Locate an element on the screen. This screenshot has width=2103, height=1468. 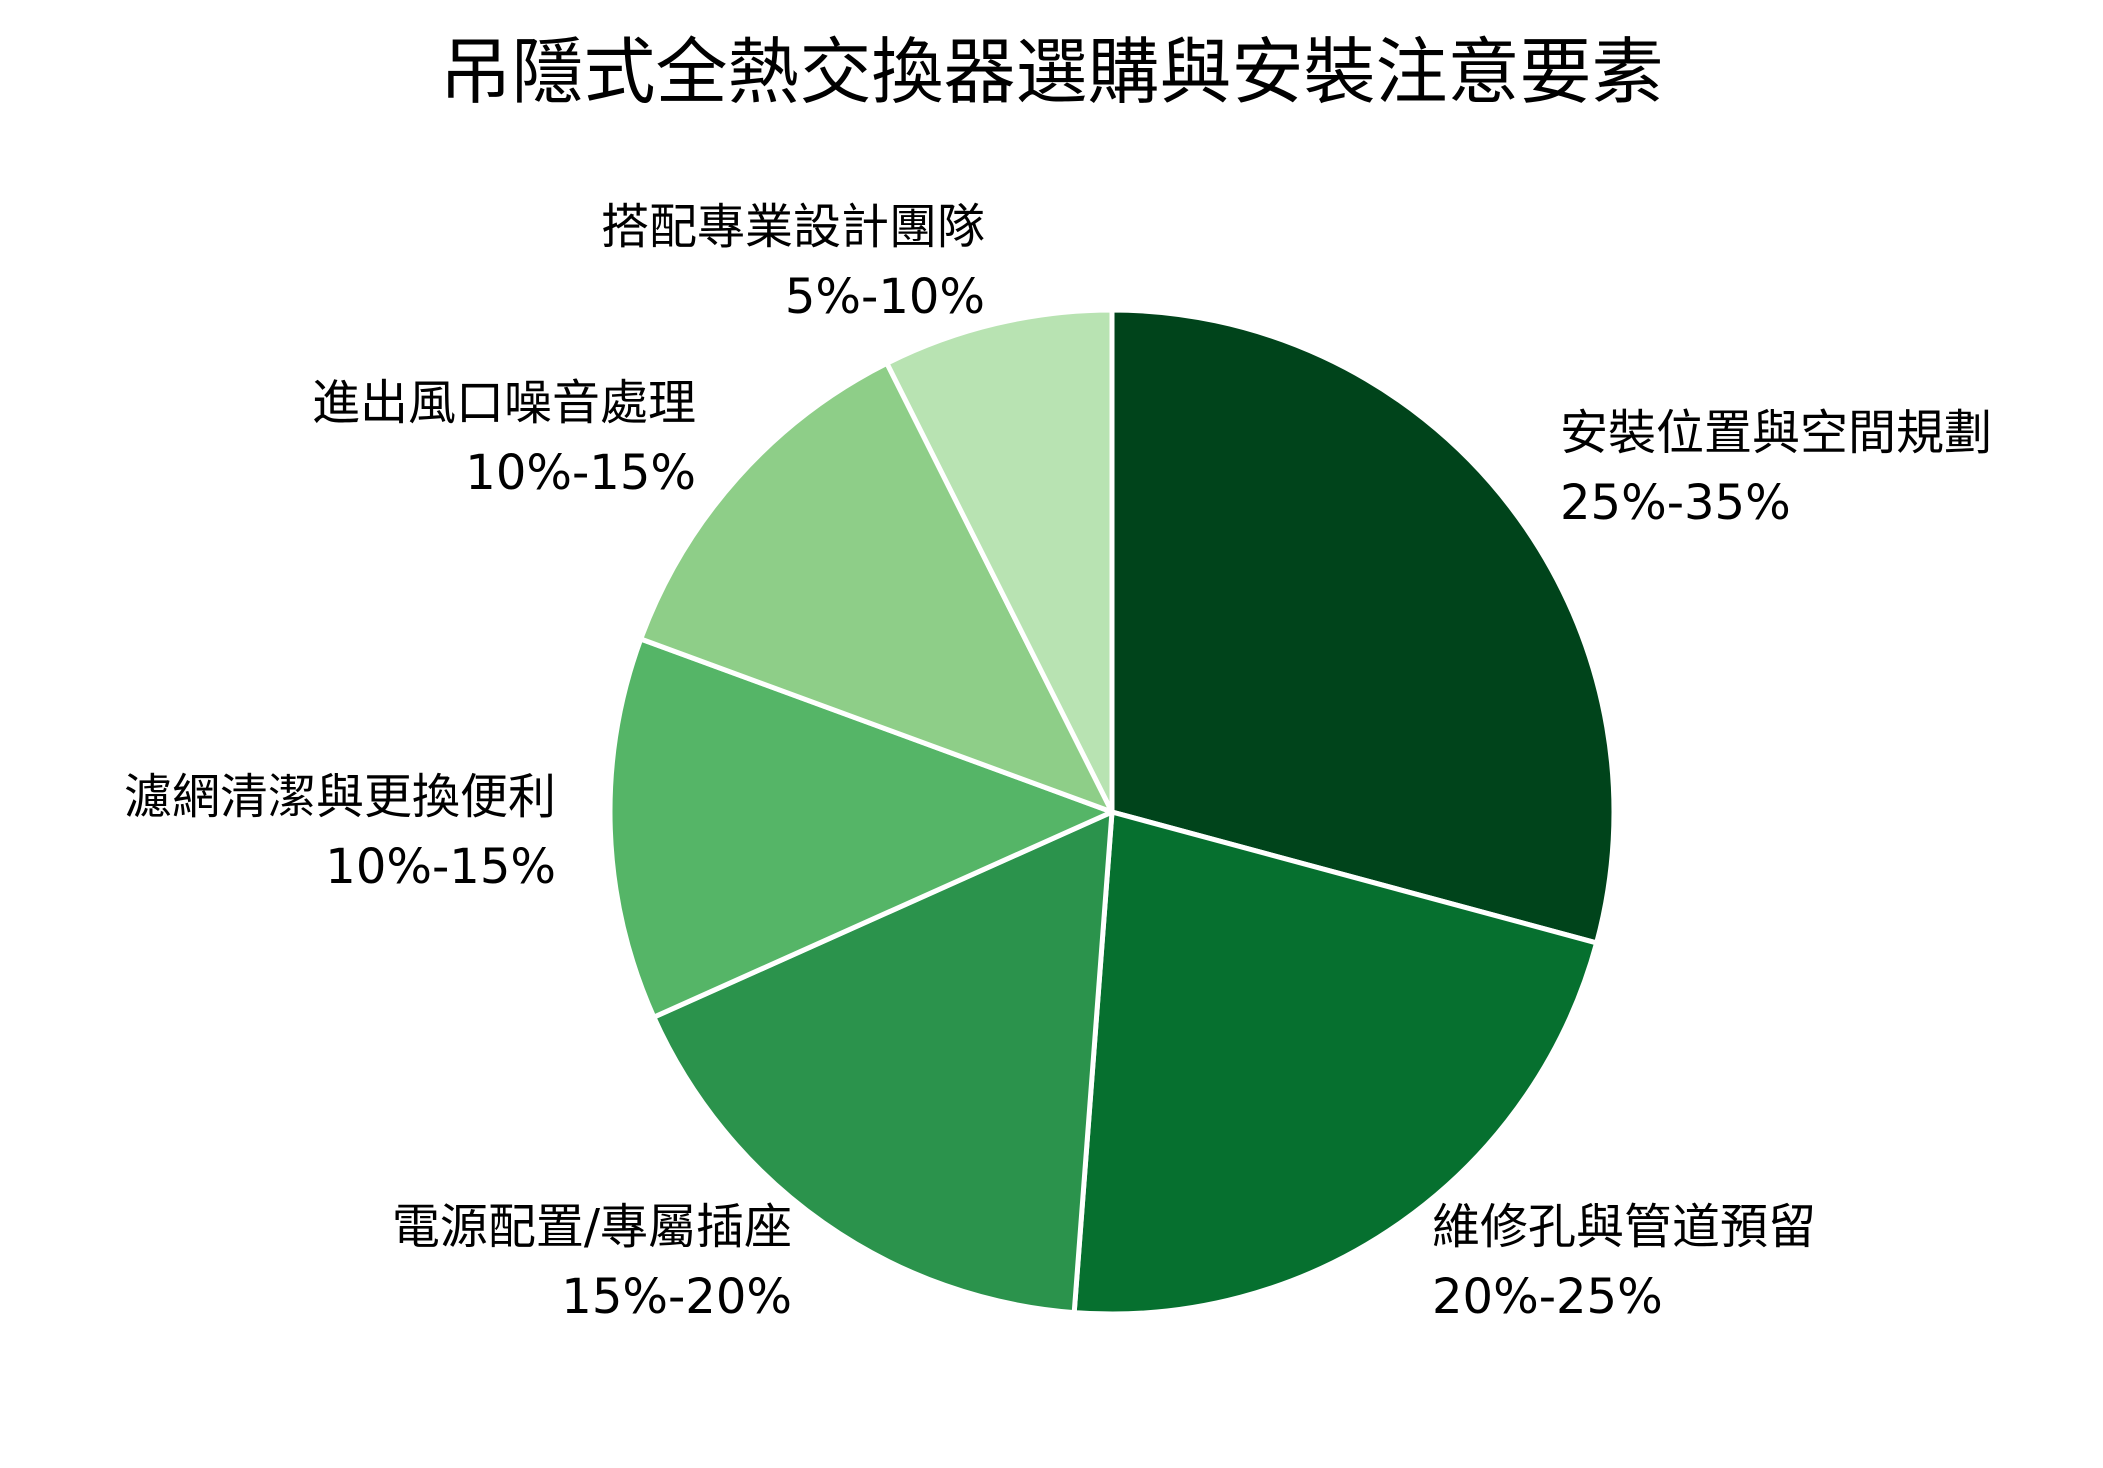
slice-label-installation-location: 安裝位置與空間規劃 25%-35% is located at coordinates (1776, 468).